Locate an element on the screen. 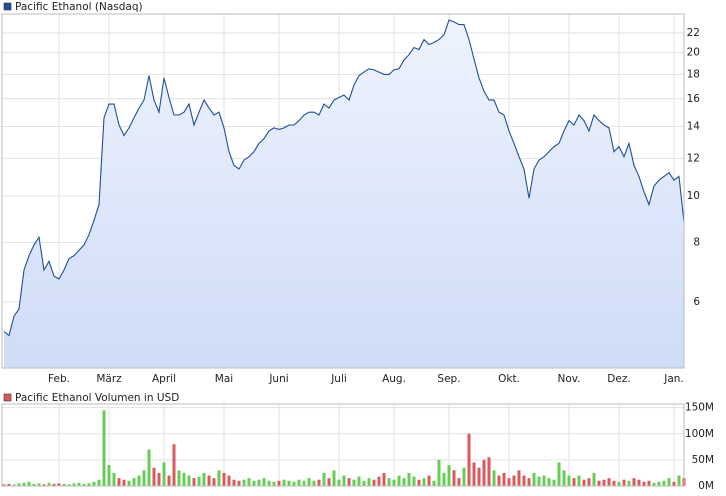 The height and width of the screenshot is (496, 726). y-tick-label: 18 is located at coordinates (693, 74).